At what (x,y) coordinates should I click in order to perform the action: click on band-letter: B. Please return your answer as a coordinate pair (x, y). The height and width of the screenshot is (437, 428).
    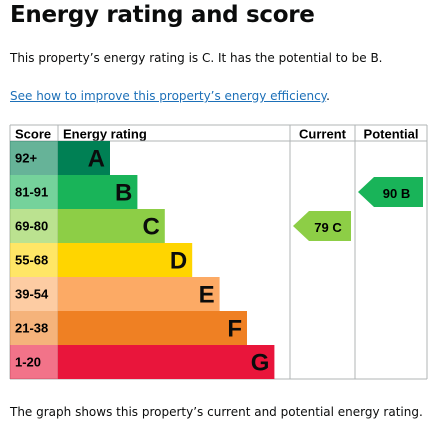
    Looking at the image, I should click on (123, 193).